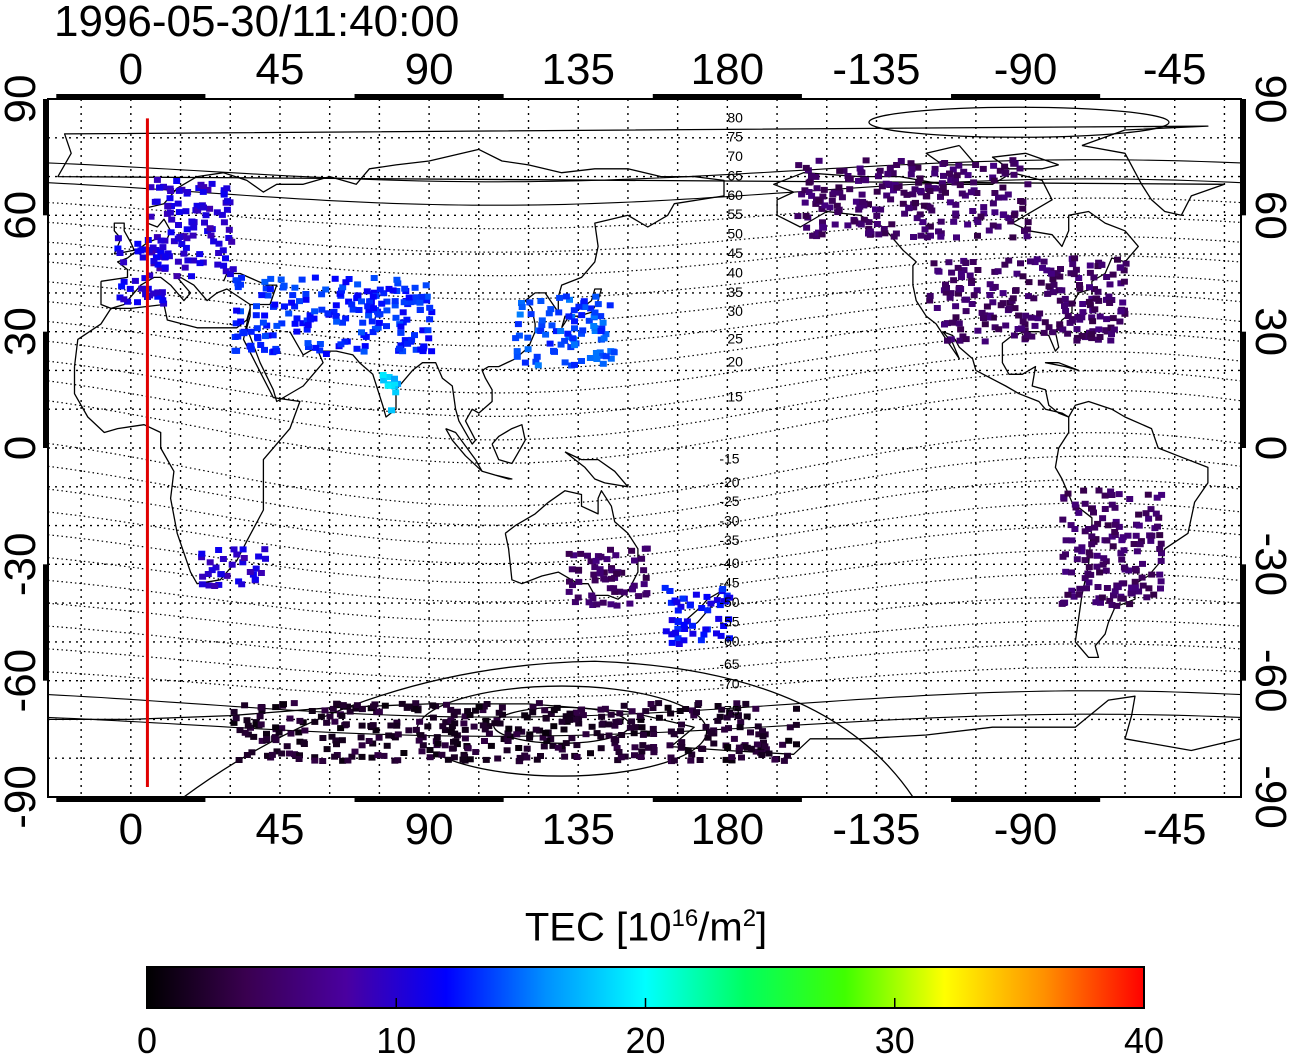  I want to click on colorbar-title-text: TEC [10, so click(598, 927).